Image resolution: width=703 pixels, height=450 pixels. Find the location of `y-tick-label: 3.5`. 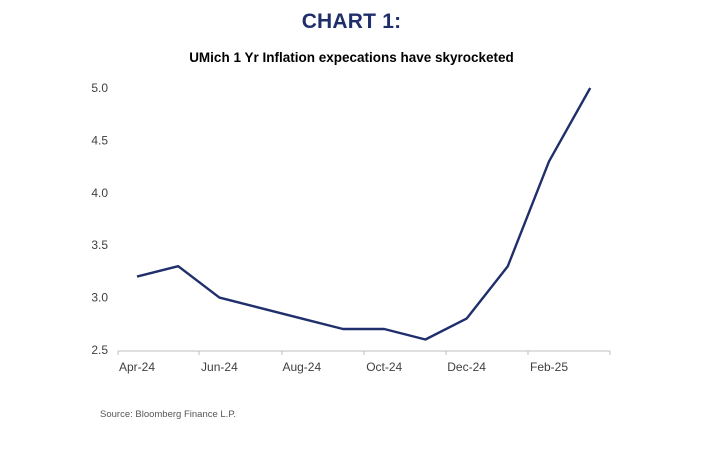

y-tick-label: 3.5 is located at coordinates (99, 245).